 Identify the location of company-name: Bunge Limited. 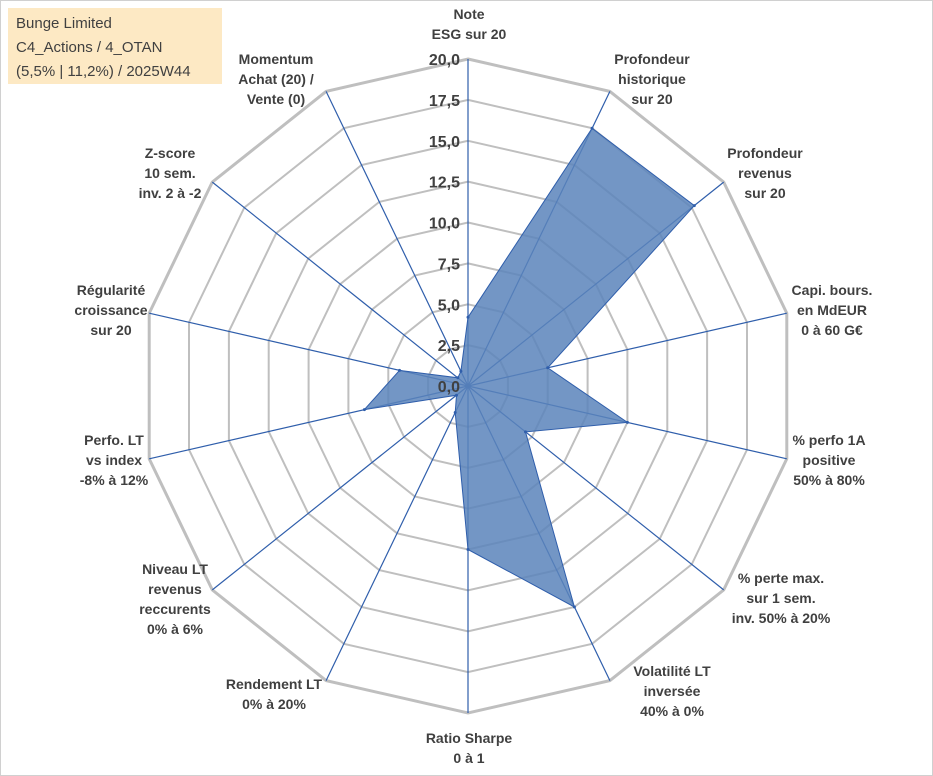
(64, 23).